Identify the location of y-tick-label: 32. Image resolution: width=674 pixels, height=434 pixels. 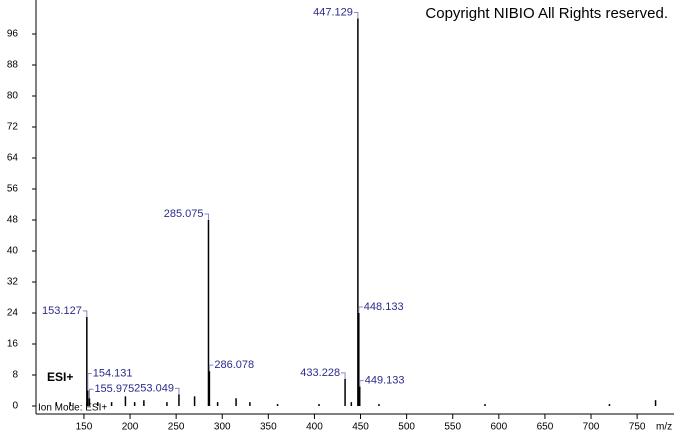
(13, 282).